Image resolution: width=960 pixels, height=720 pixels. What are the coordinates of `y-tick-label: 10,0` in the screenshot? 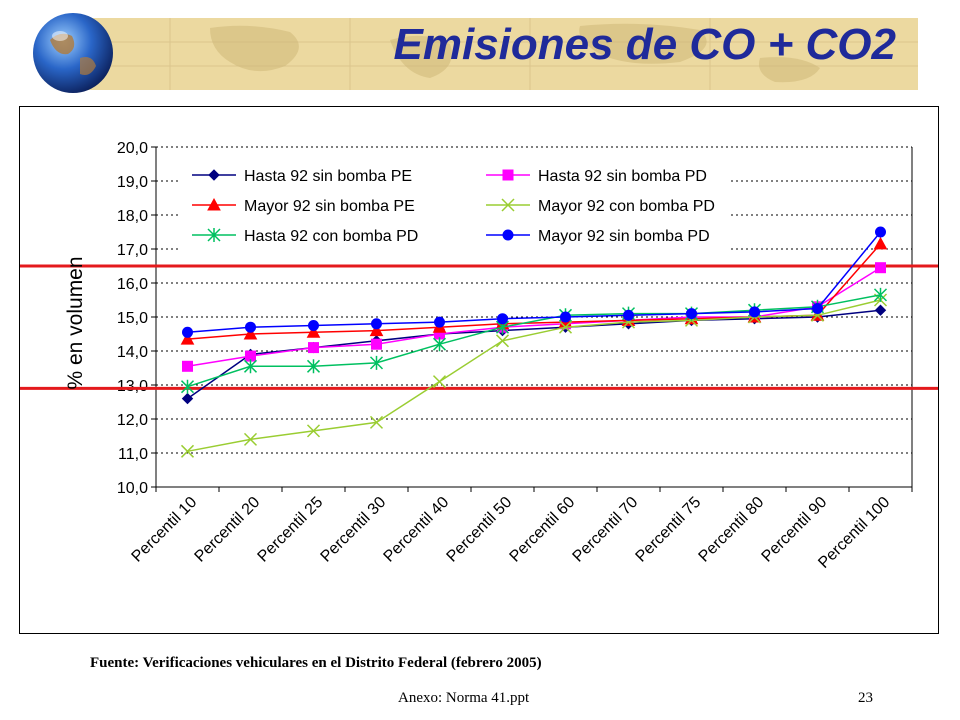 It's located at (132, 488).